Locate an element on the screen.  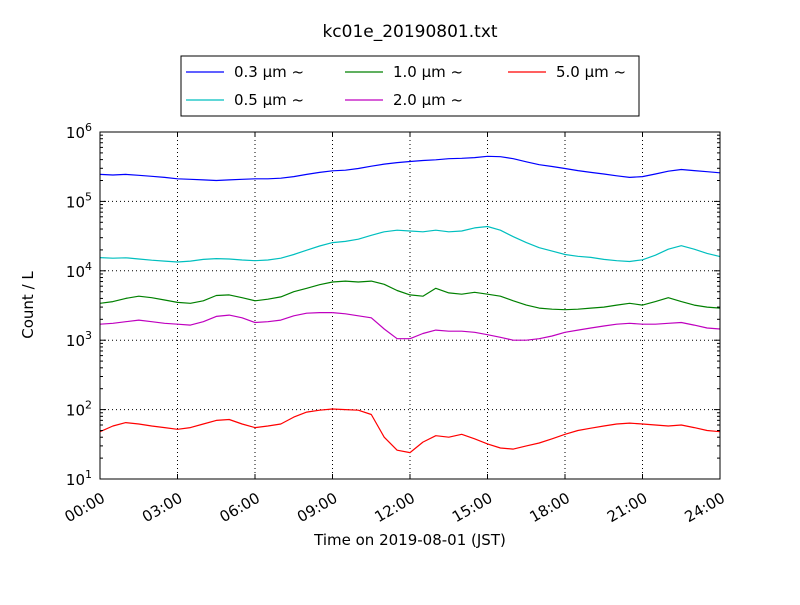
legend-label: 1.0 μm ~ is located at coordinates (428, 72).